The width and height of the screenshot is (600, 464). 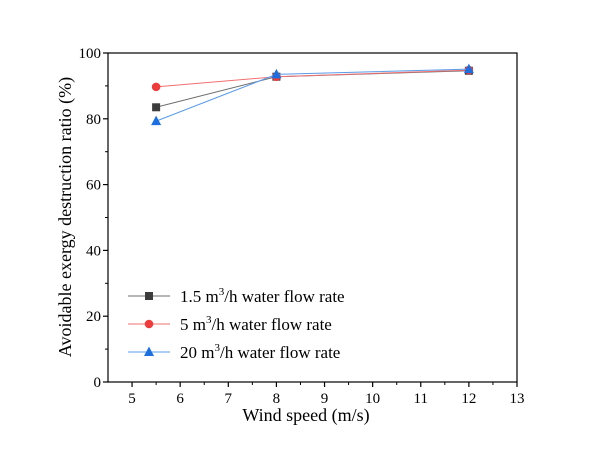 What do you see at coordinates (156, 107) in the screenshot?
I see `data-point-square` at bounding box center [156, 107].